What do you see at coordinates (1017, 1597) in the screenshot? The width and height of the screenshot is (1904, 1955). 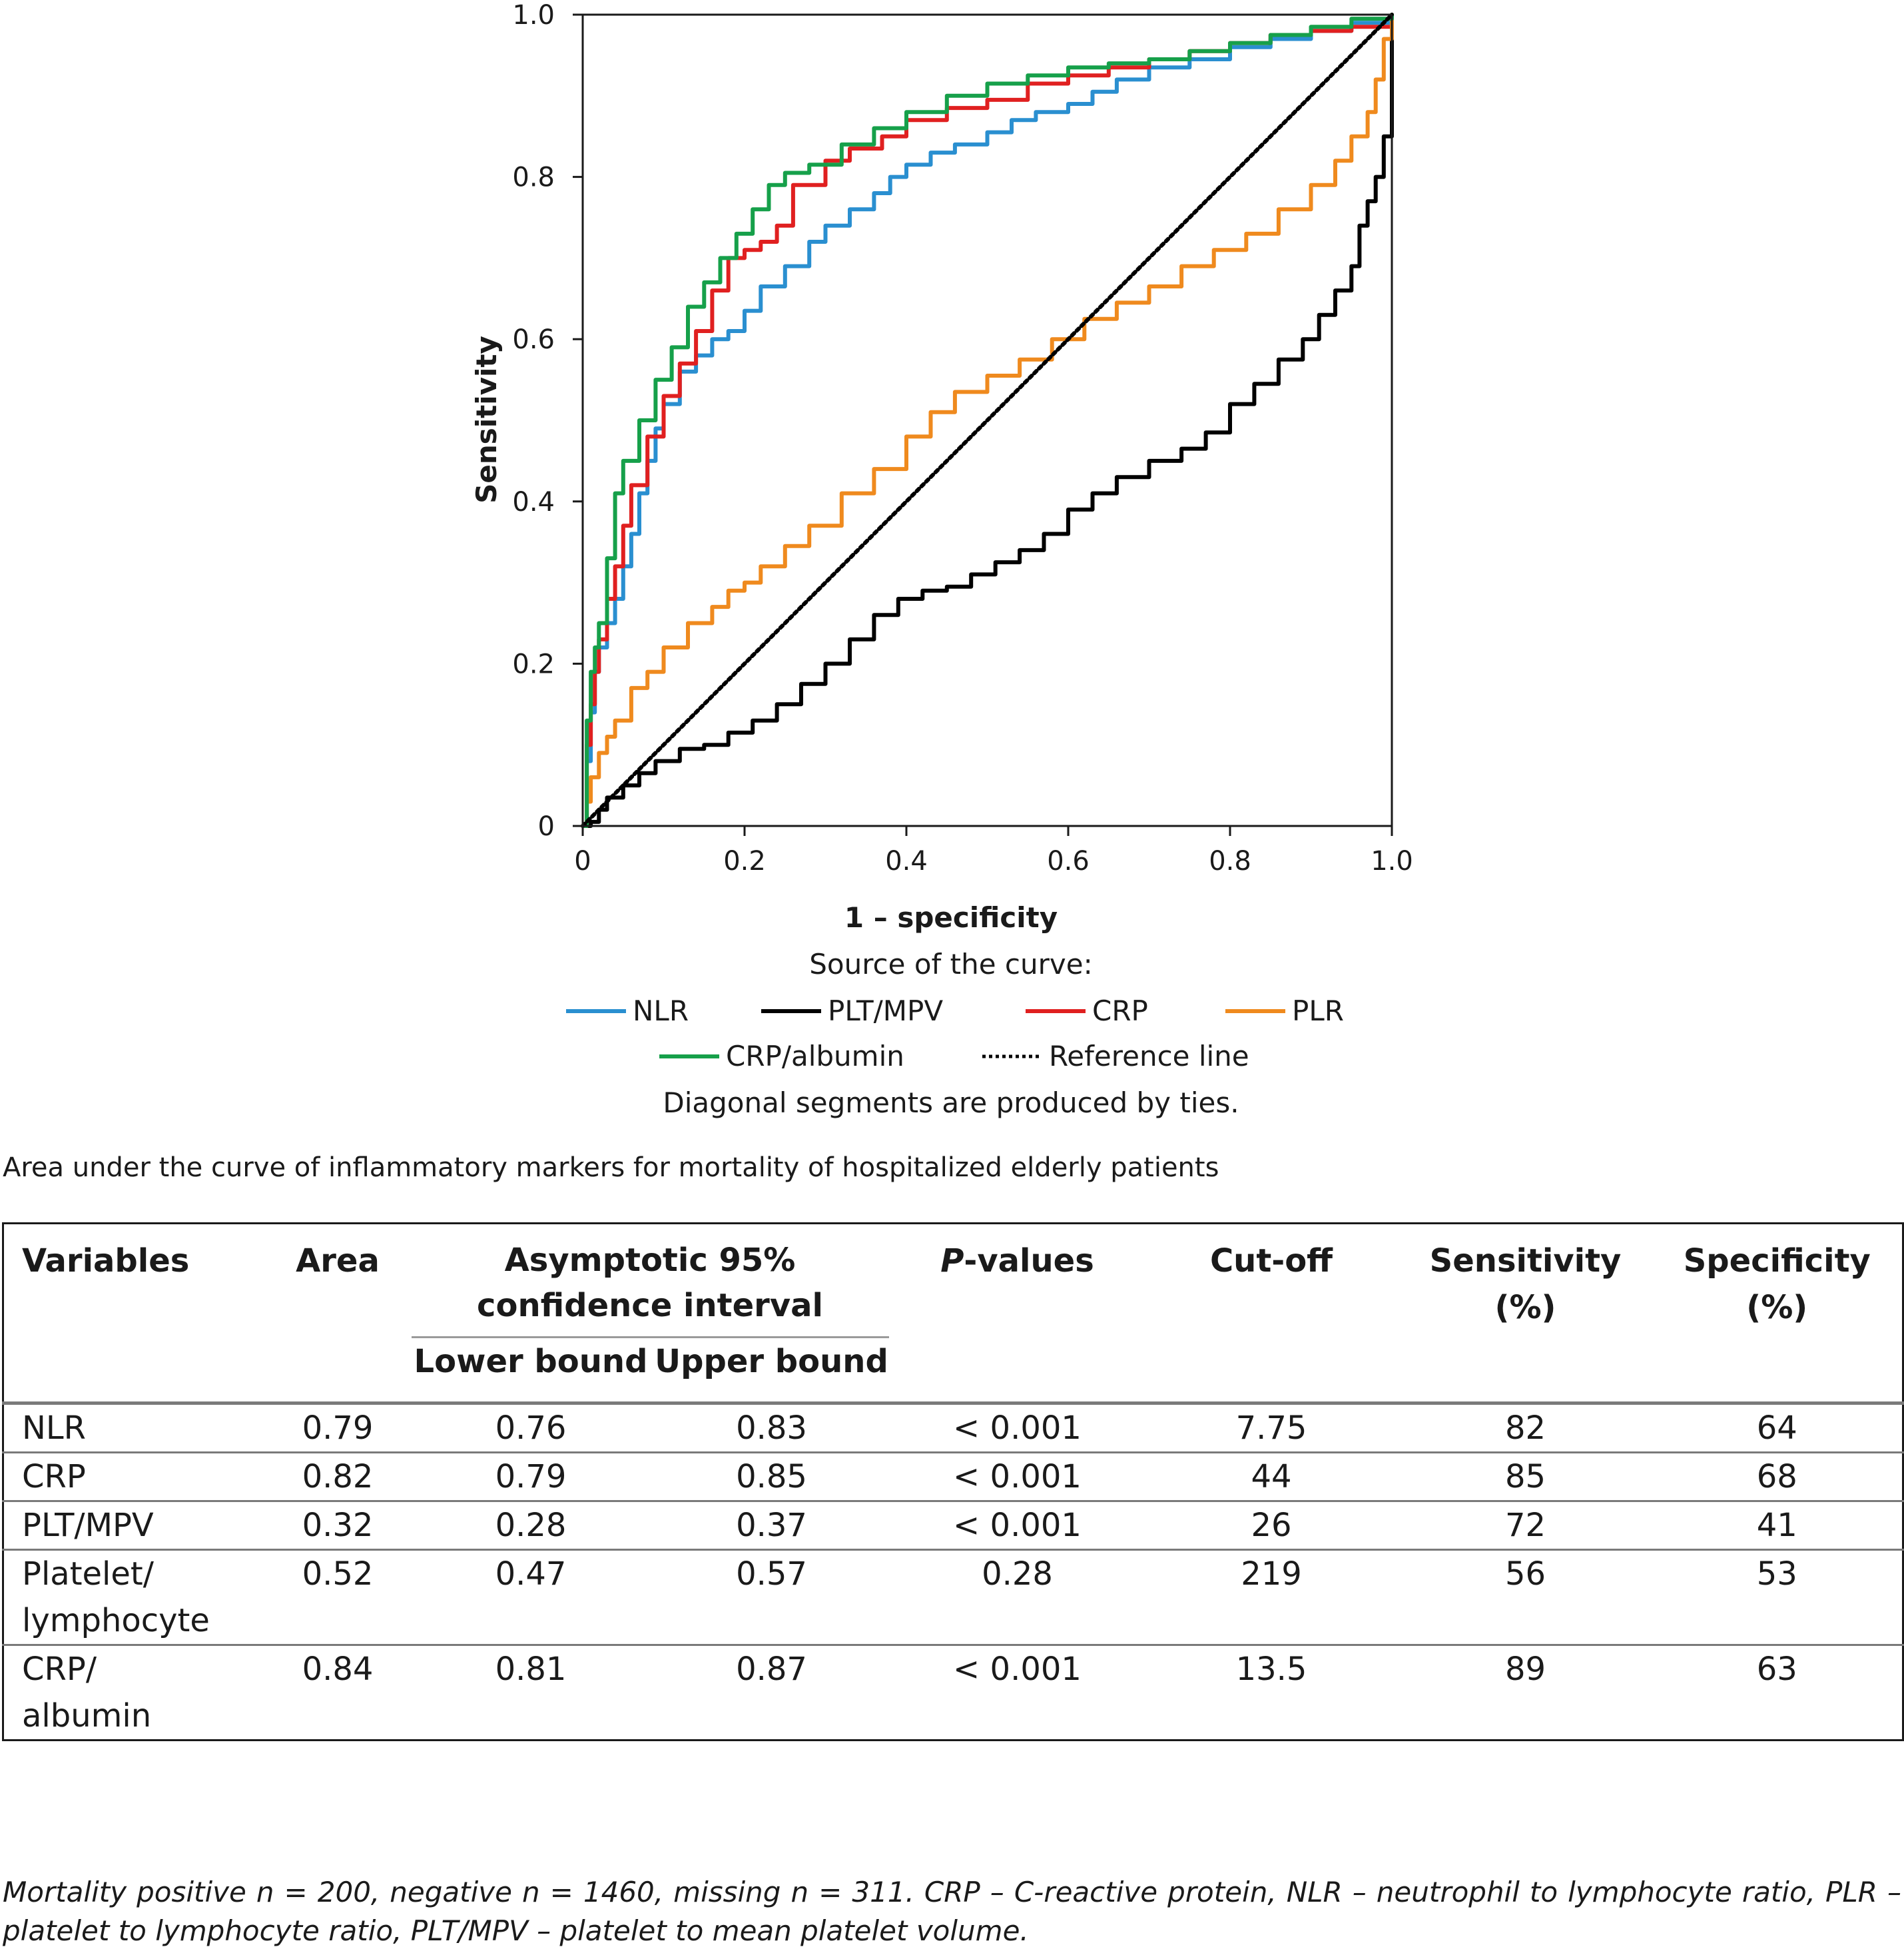 I see `cell-p-value: 0.28` at bounding box center [1017, 1597].